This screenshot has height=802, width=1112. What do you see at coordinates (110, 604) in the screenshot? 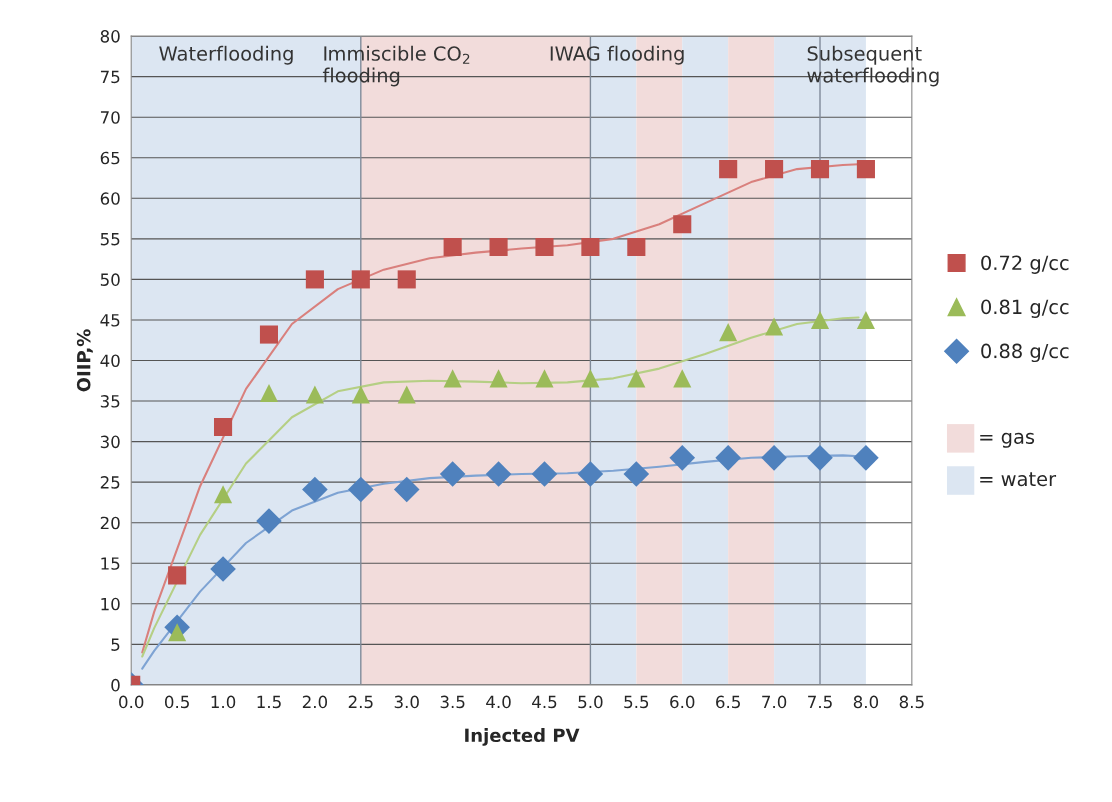
I see `y-tick-label: 10` at bounding box center [110, 604].